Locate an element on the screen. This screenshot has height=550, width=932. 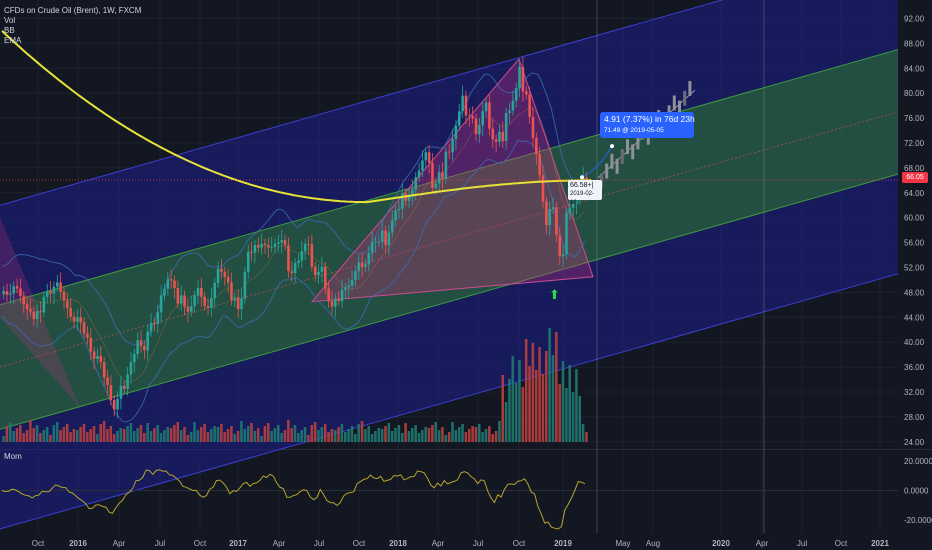
legend-ema: EMA is located at coordinates (13, 40).